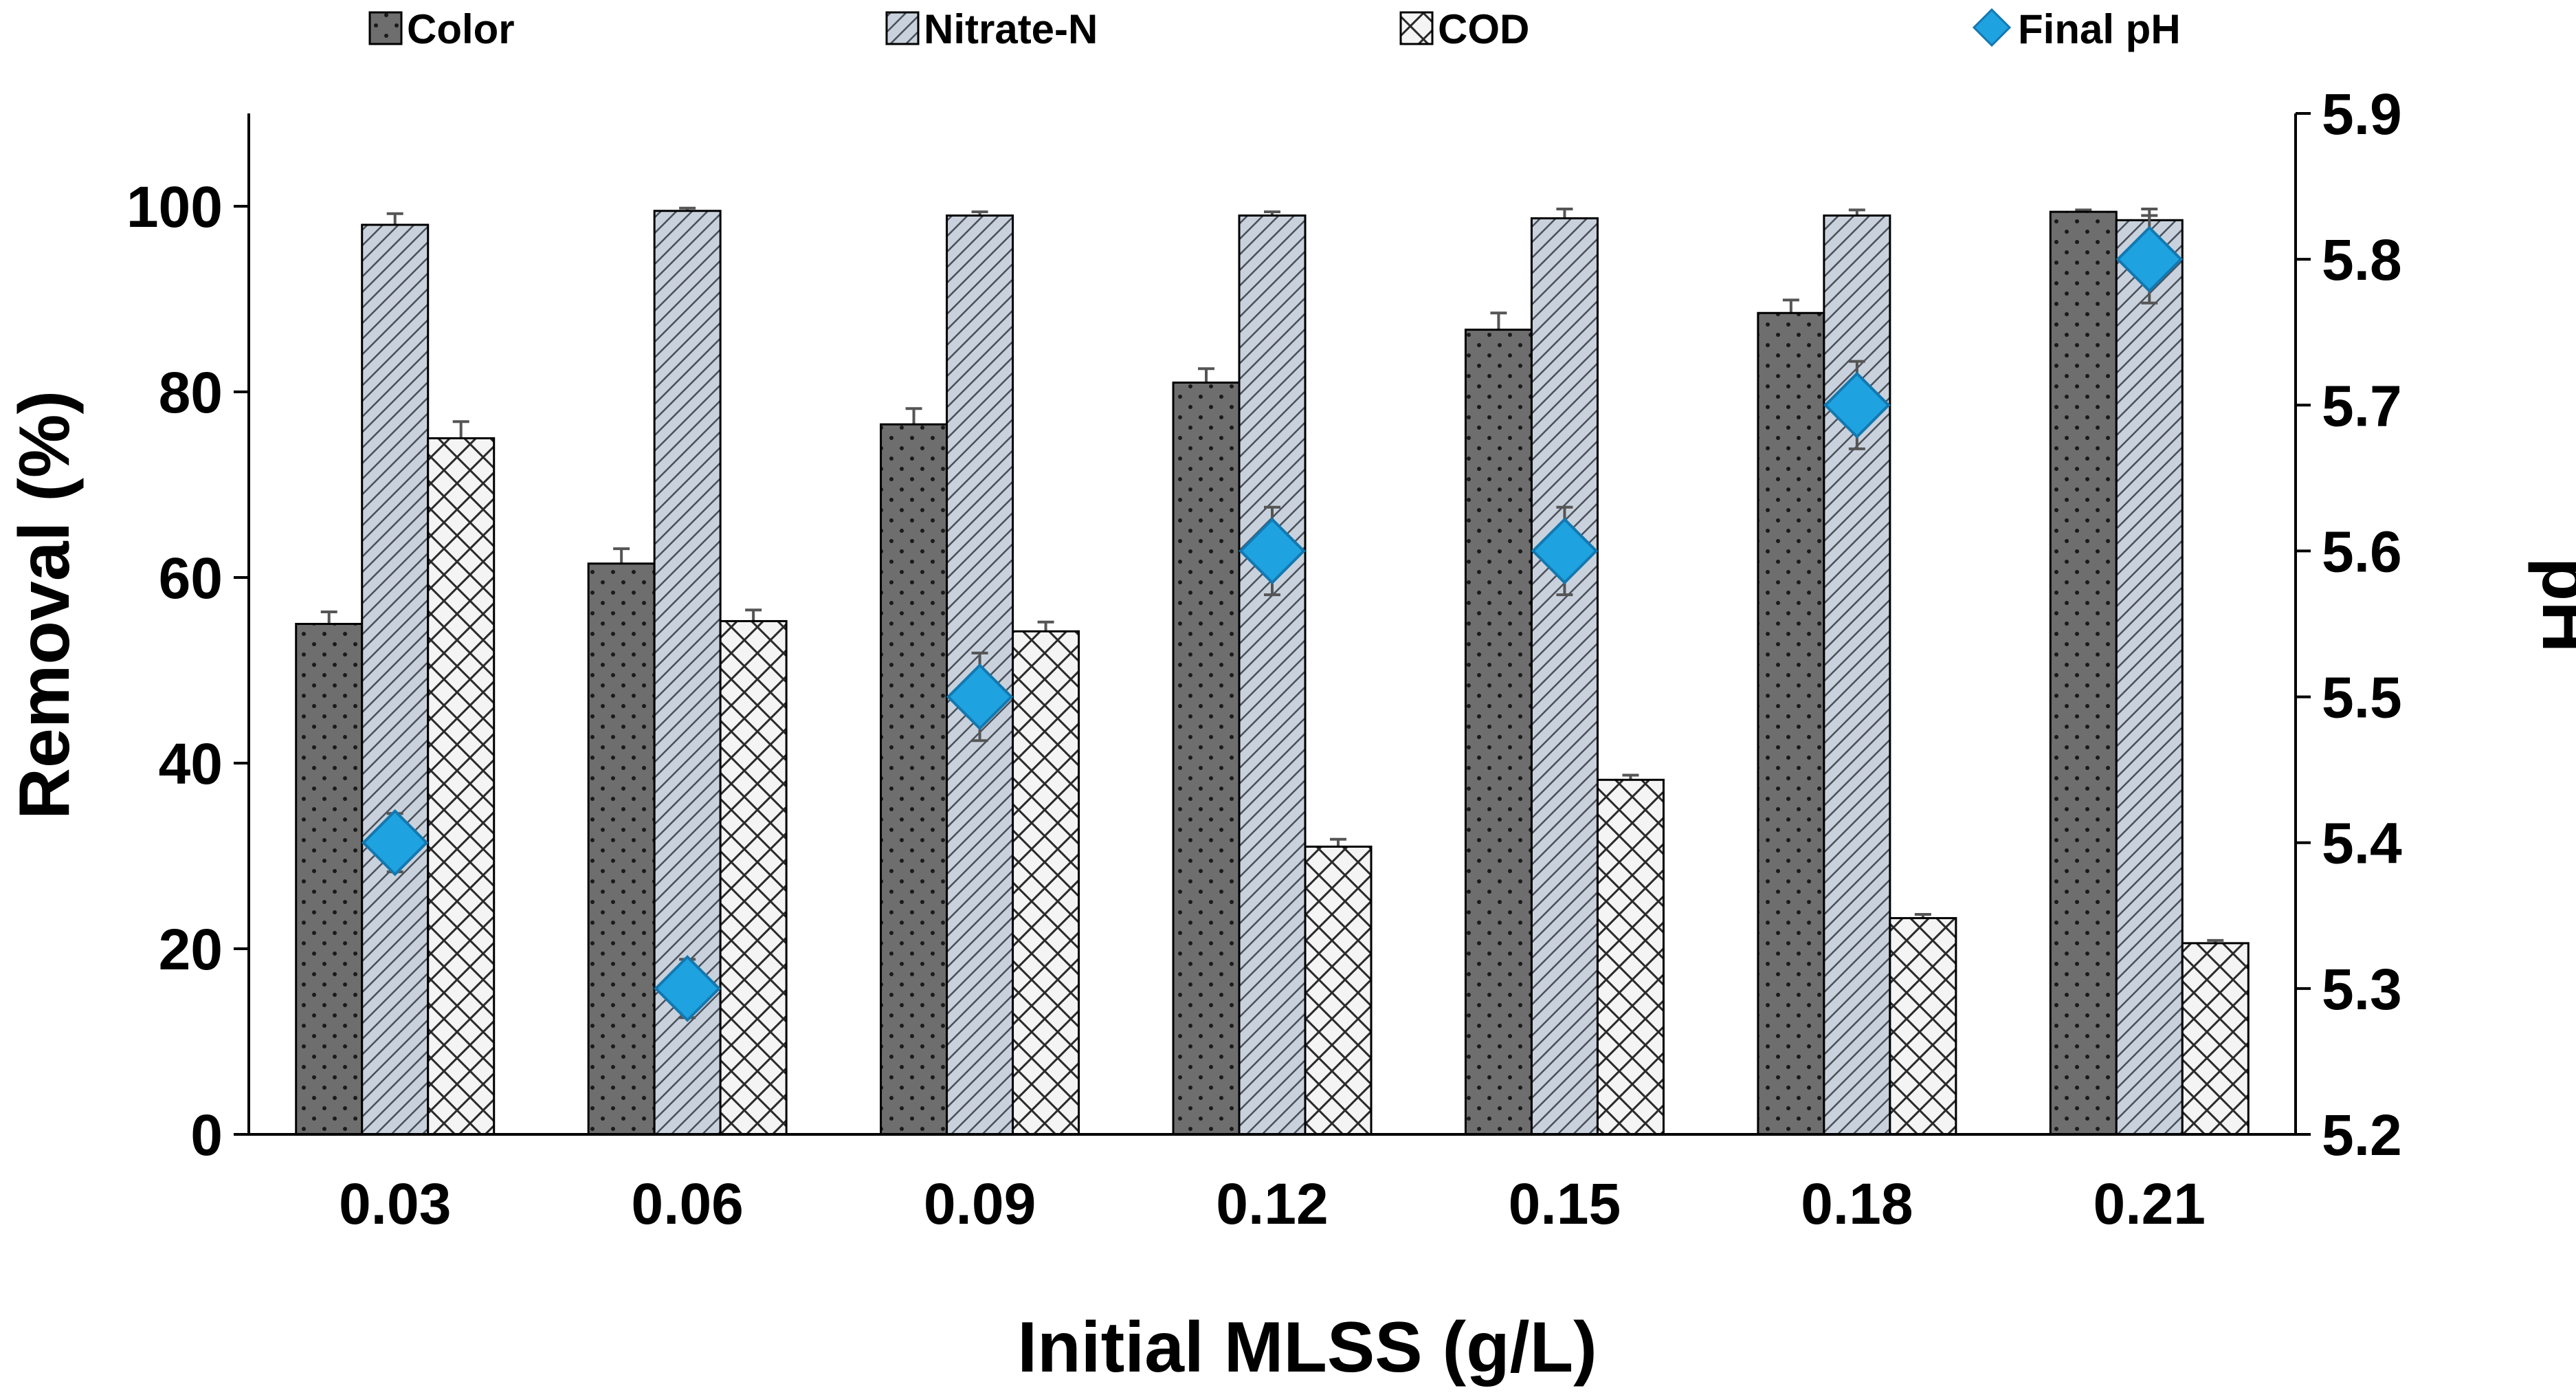 The width and height of the screenshot is (2576, 1397). Describe the element at coordinates (1992, 27) in the screenshot. I see `legend-swatch-final-ph` at that location.